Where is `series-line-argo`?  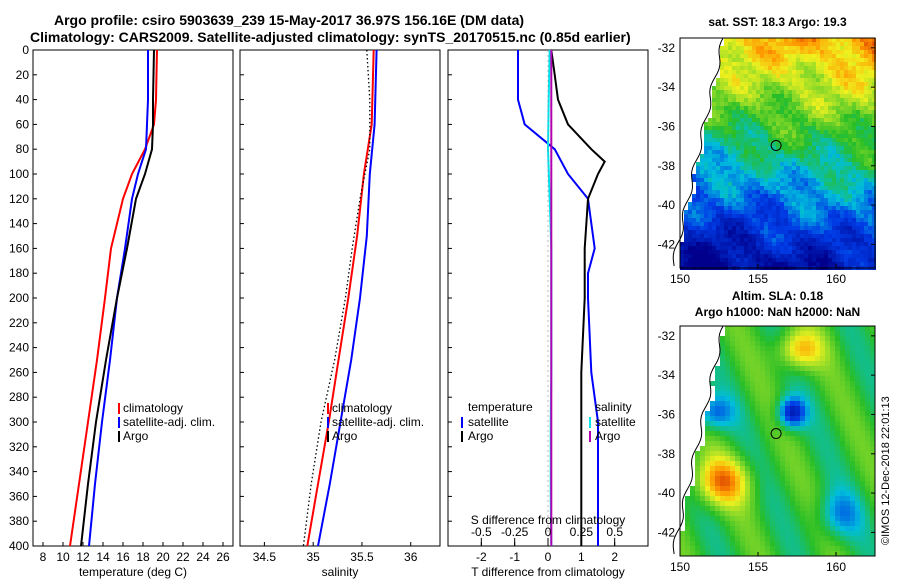
series-line-argo is located at coordinates (117, 298).